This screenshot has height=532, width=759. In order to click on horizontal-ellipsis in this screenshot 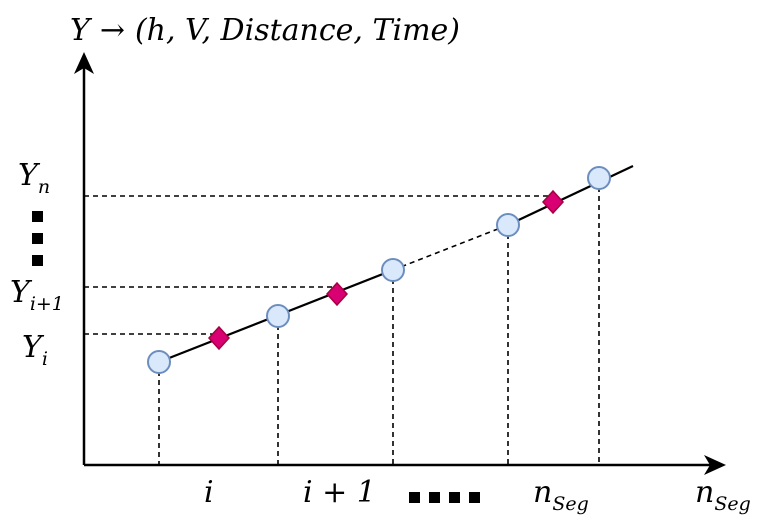, I will do `click(444, 497)`.